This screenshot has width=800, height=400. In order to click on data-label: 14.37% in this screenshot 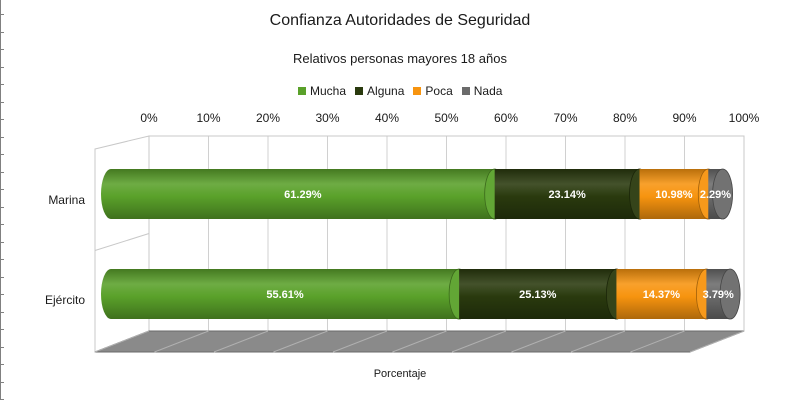, I will do `click(662, 295)`.